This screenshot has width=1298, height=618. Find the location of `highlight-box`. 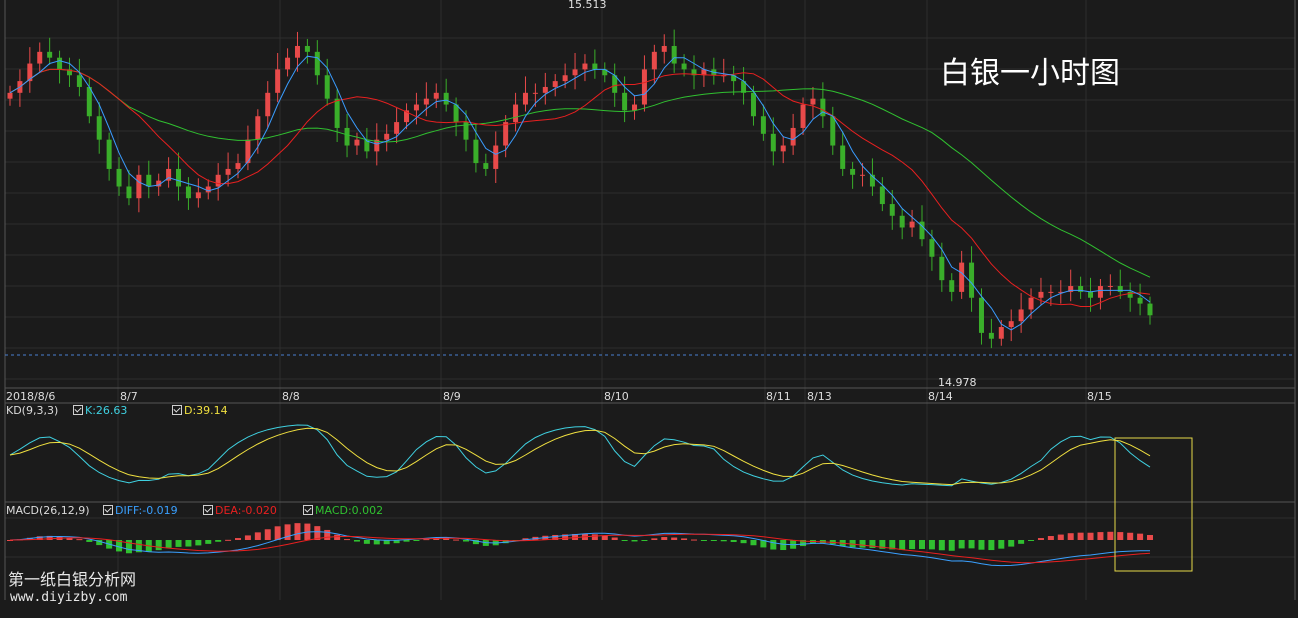

highlight-box is located at coordinates (1153, 504).